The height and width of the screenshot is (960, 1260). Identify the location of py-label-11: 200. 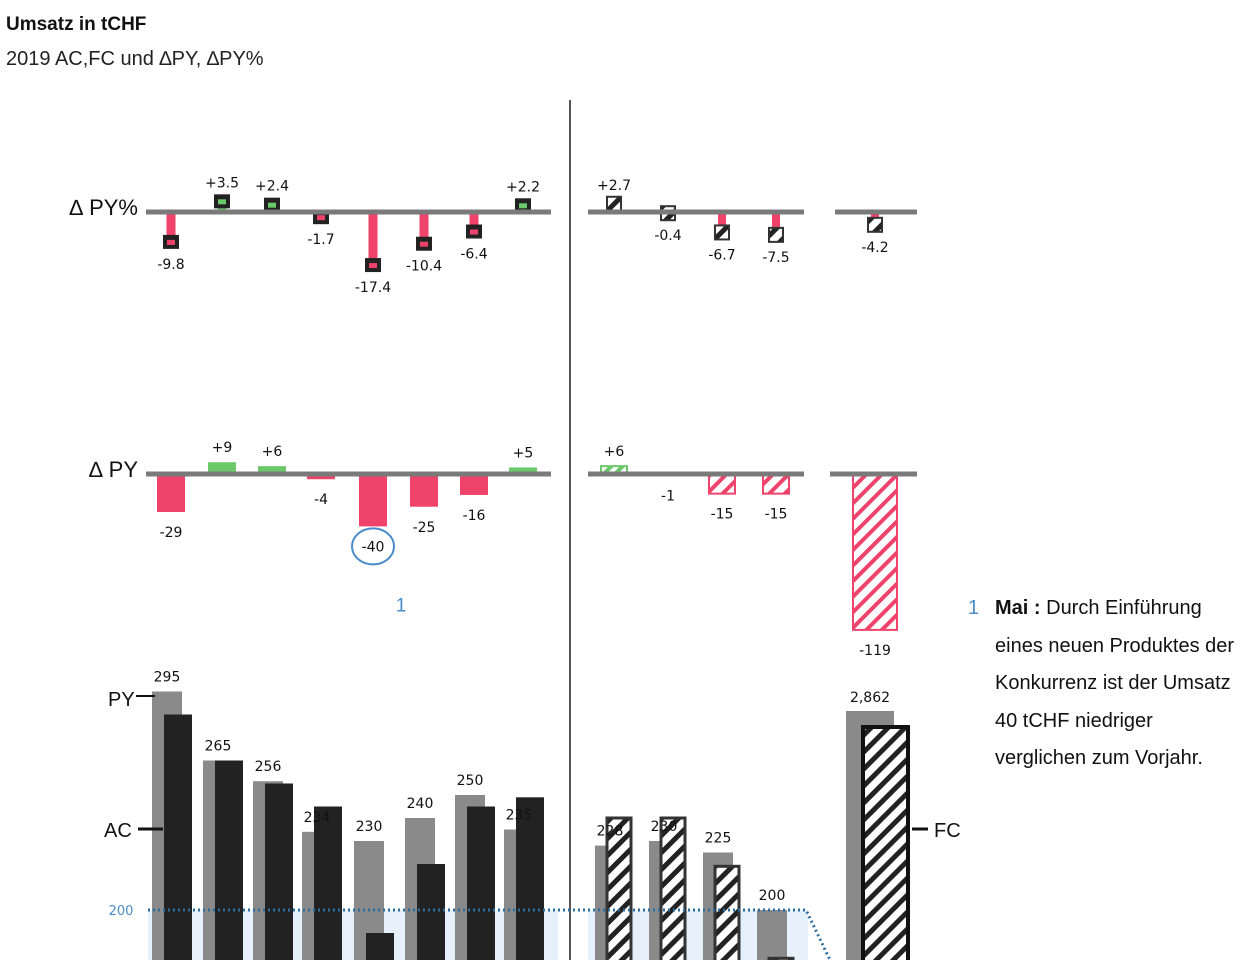
(772, 896).